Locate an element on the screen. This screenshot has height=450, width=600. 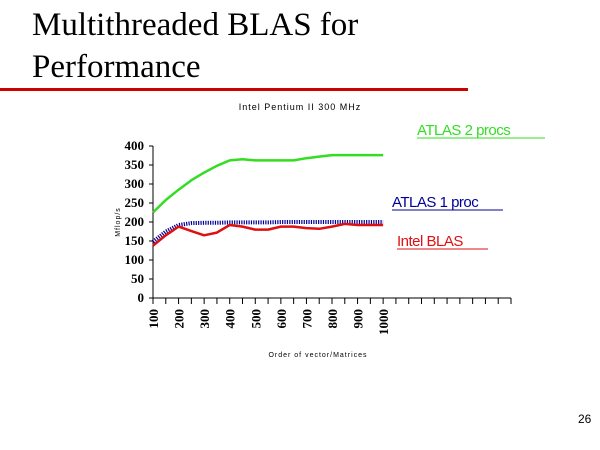
x-tick-label: 1000 is located at coordinates (383, 322).